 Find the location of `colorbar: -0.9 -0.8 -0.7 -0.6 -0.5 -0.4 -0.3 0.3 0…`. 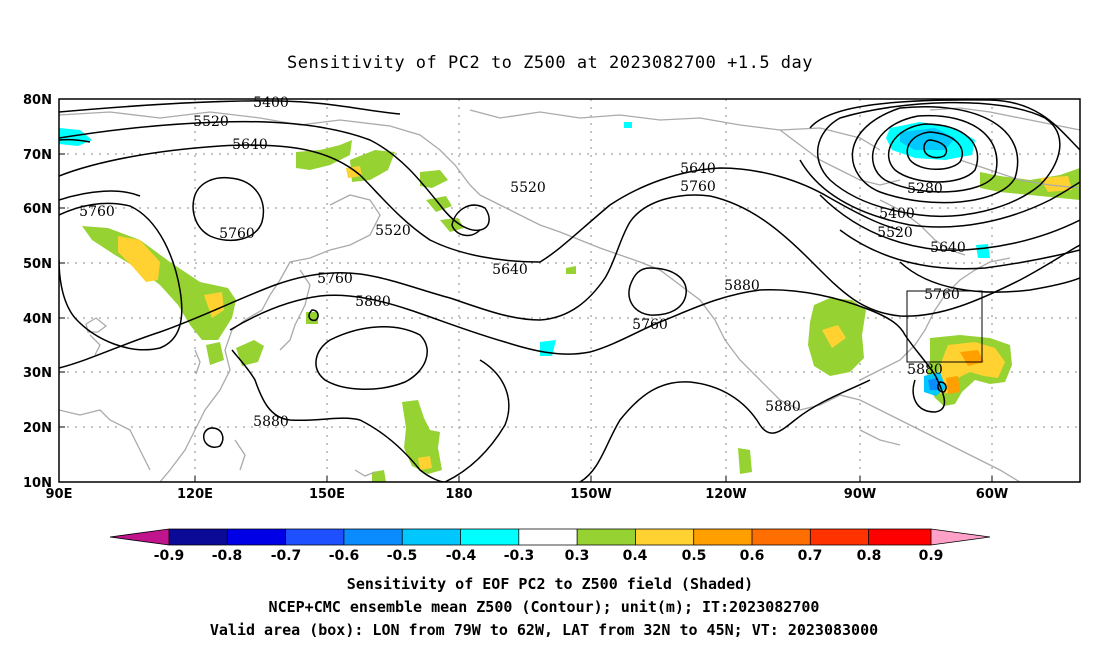

colorbar: -0.9 -0.8 -0.7 -0.6 -0.5 -0.4 -0.3 0.3 0… is located at coordinates (550, 546).